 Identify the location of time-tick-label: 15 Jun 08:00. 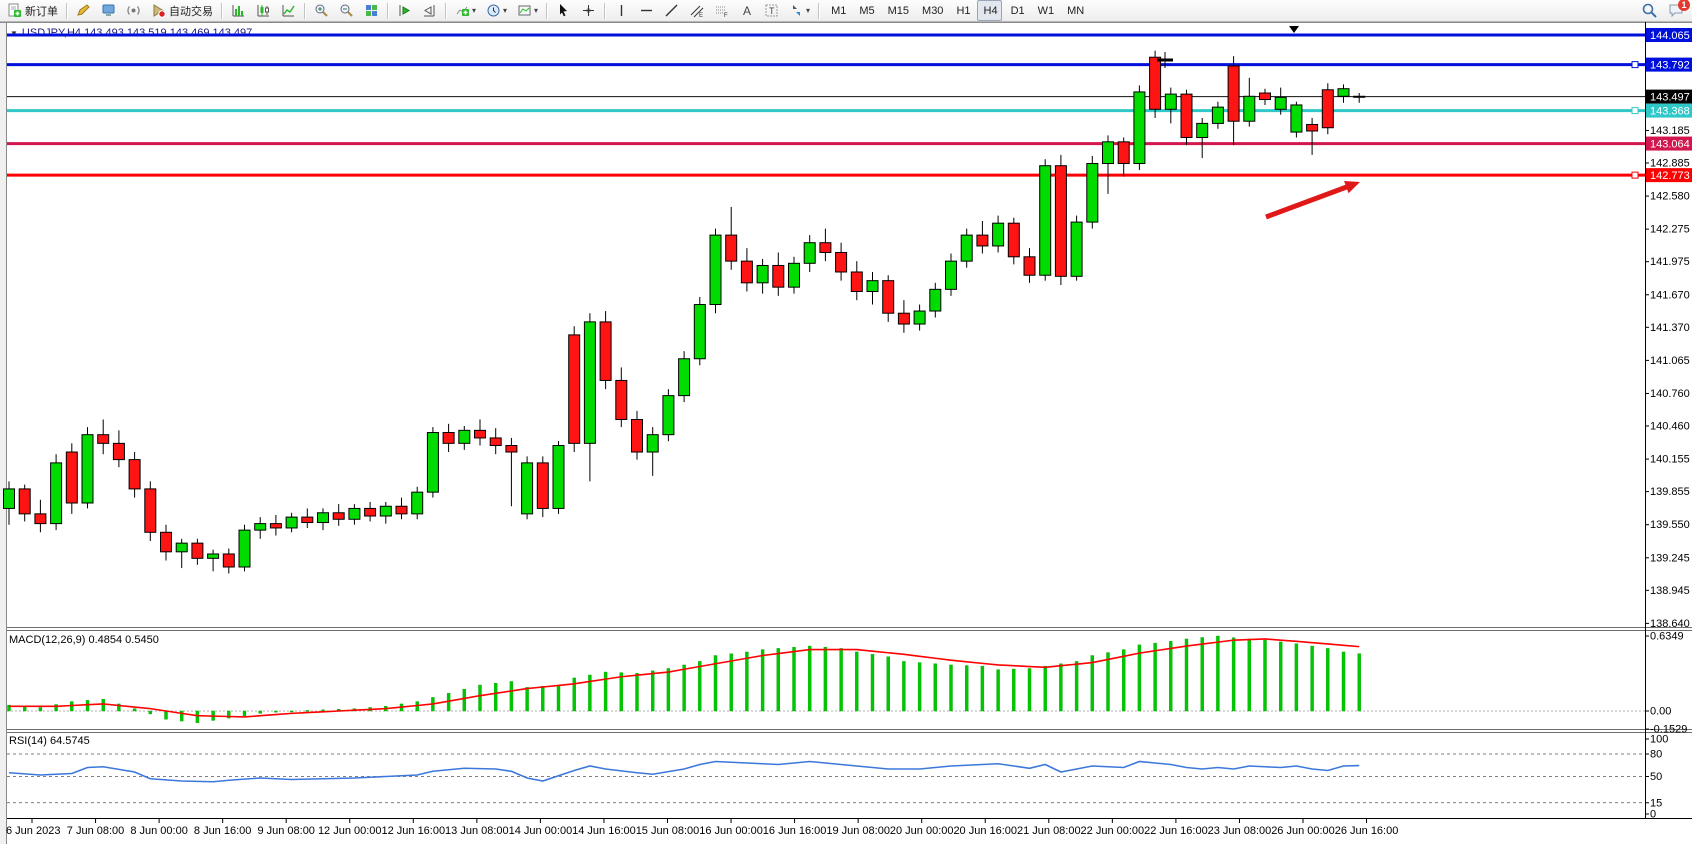
(668, 831).